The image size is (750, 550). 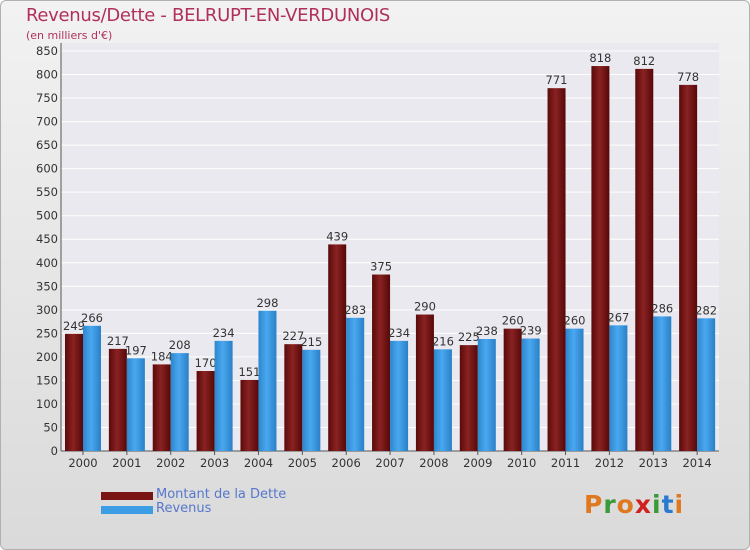 I want to click on x-tick-label: 2007, so click(x=389, y=463).